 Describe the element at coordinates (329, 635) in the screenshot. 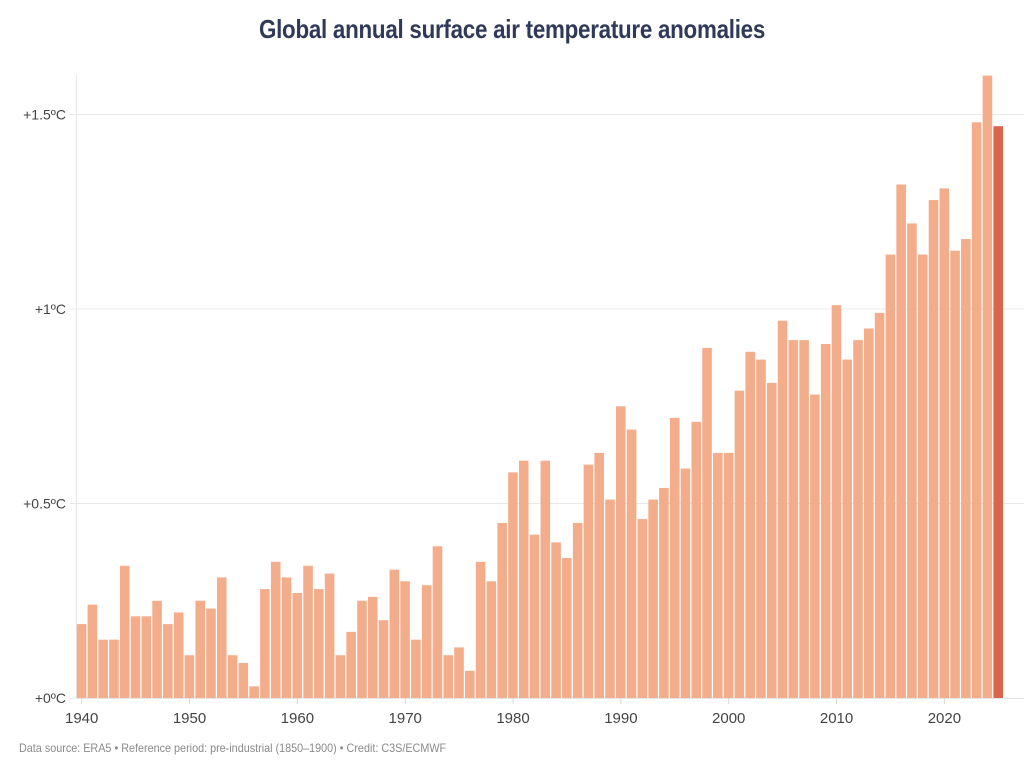

I see `bar-1963` at that location.